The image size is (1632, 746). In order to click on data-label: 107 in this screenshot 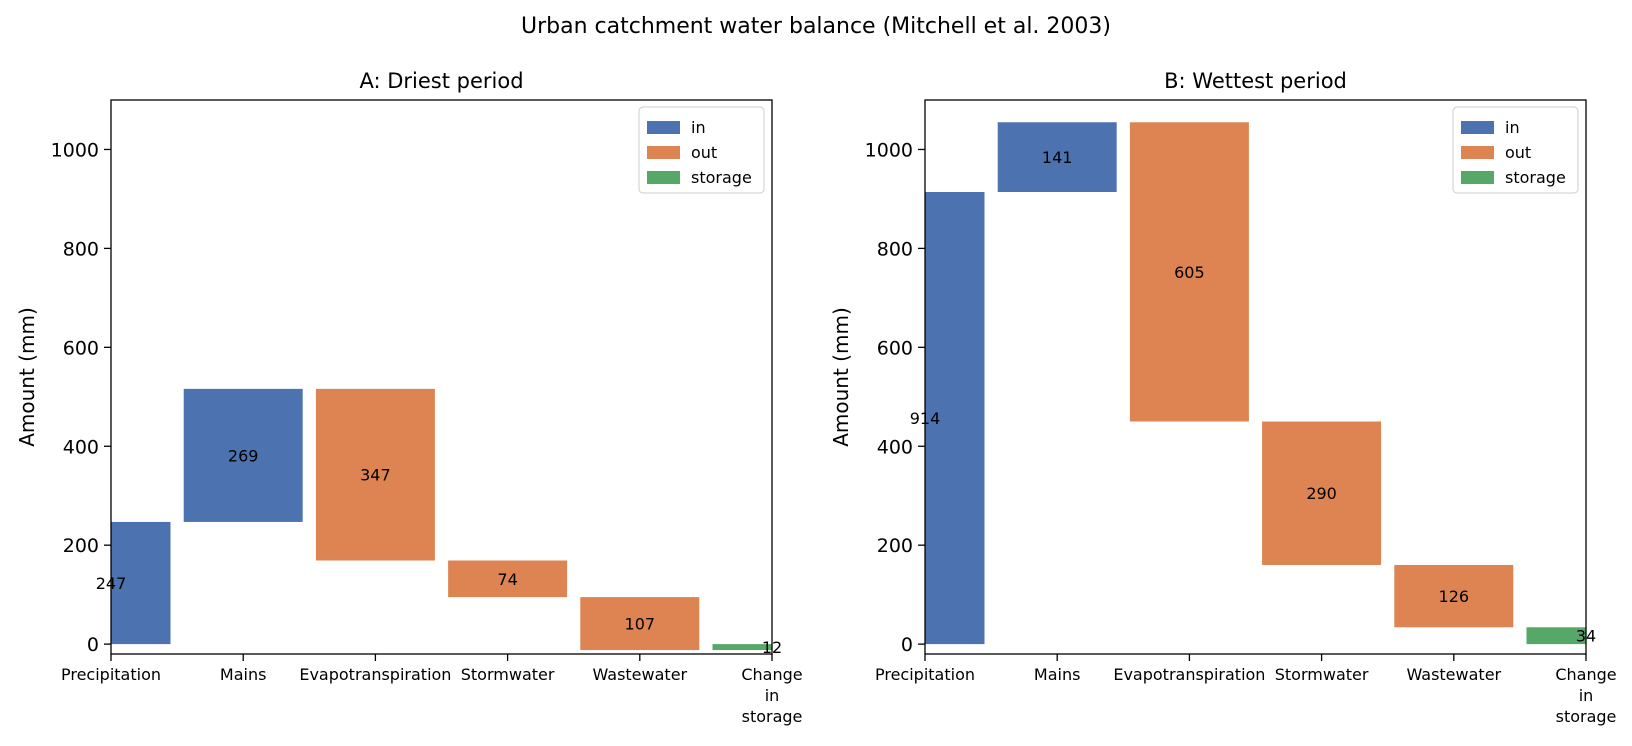, I will do `click(640, 624)`.